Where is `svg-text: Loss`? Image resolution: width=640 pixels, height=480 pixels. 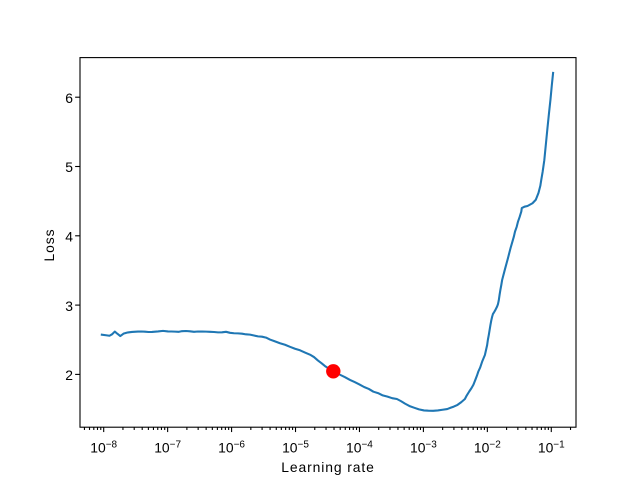 svg-text: Loss is located at coordinates (49, 245).